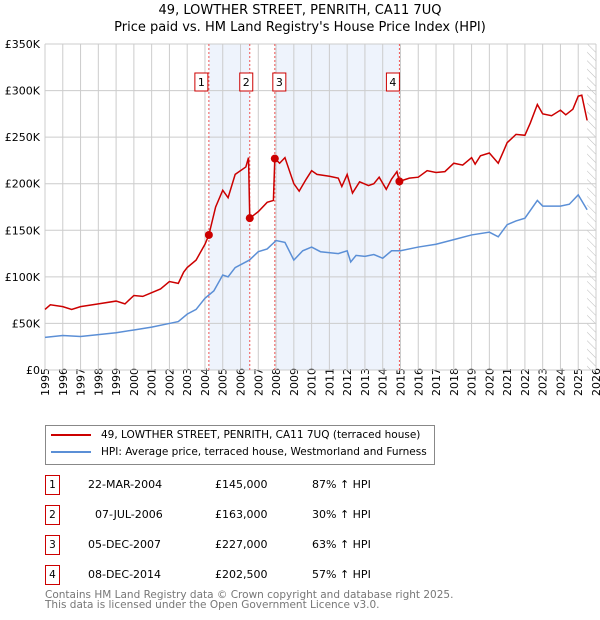  Describe the element at coordinates (341, 574) in the screenshot. I see `sale-hpi-diff: 57% ↑ HPI` at that location.